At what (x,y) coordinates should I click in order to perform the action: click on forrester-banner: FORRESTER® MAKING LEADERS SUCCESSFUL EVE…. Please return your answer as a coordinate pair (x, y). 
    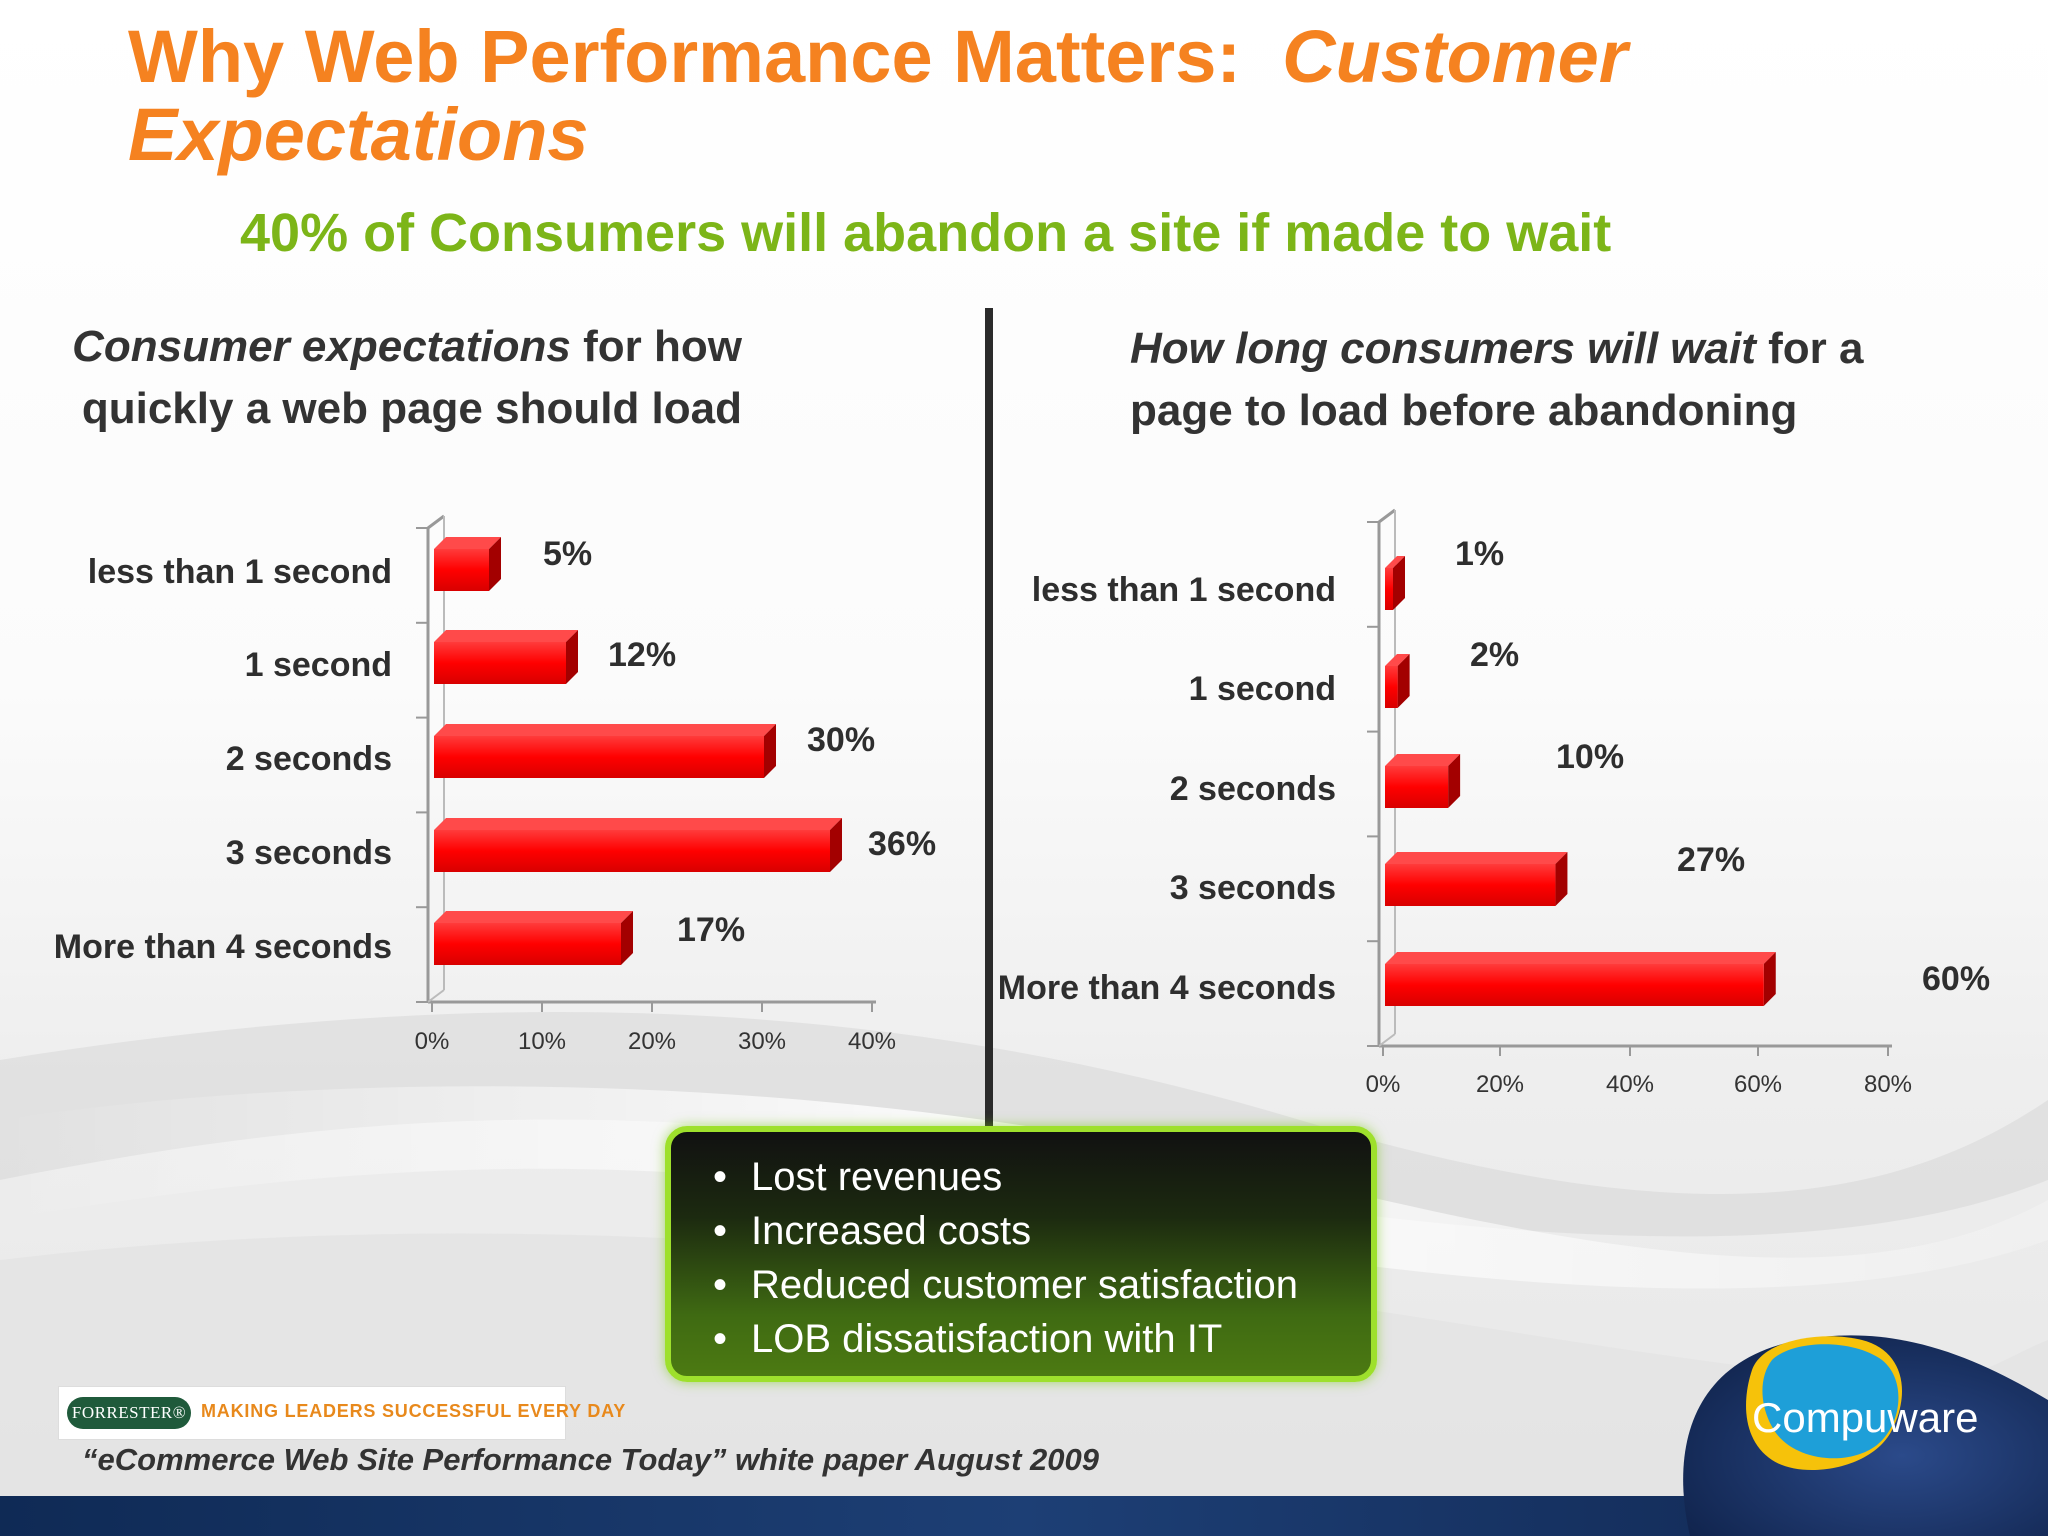
    Looking at the image, I should click on (341, 1413).